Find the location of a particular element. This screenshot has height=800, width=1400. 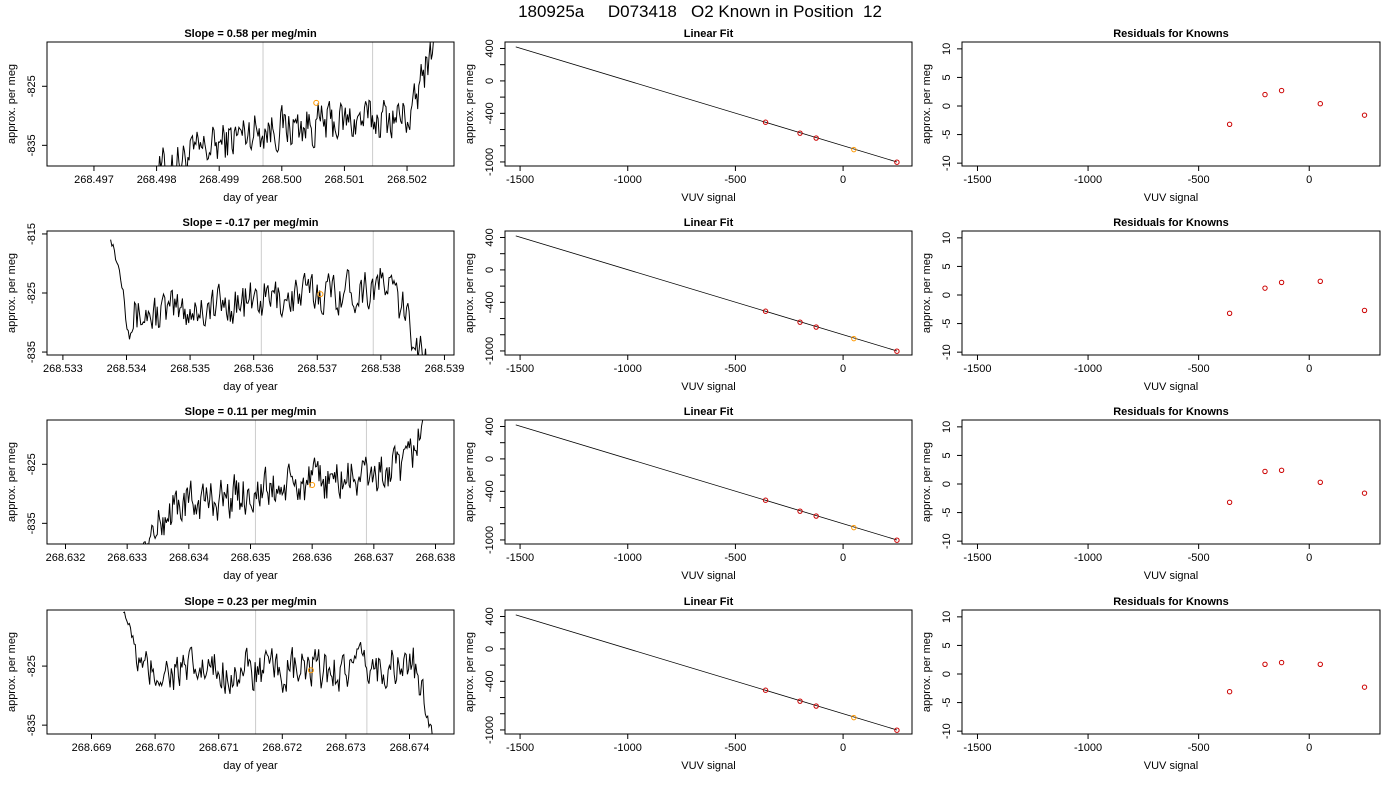

x-tick-label: 268.673 is located at coordinates (346, 748).